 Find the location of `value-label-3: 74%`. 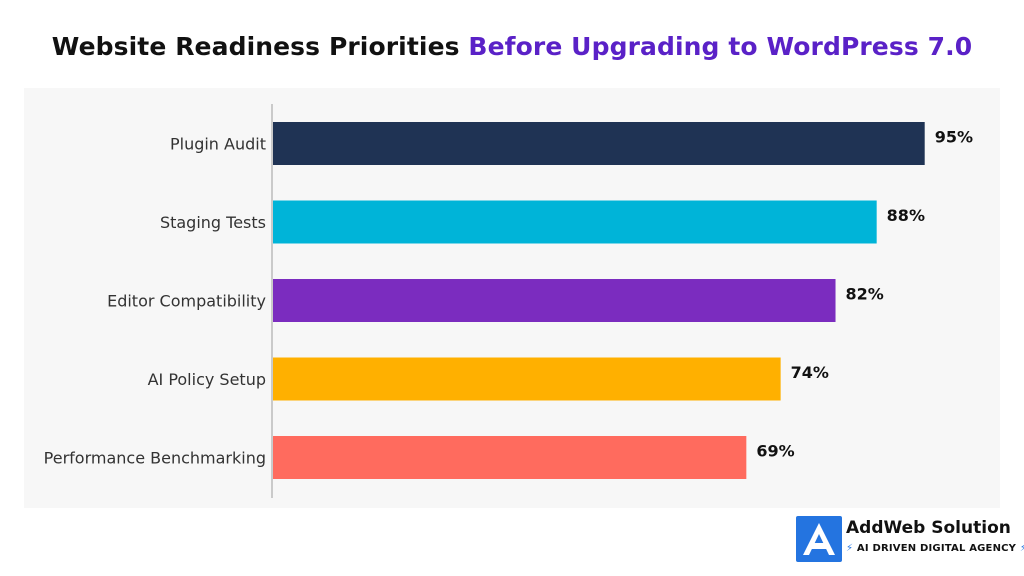

value-label-3: 74% is located at coordinates (810, 372).